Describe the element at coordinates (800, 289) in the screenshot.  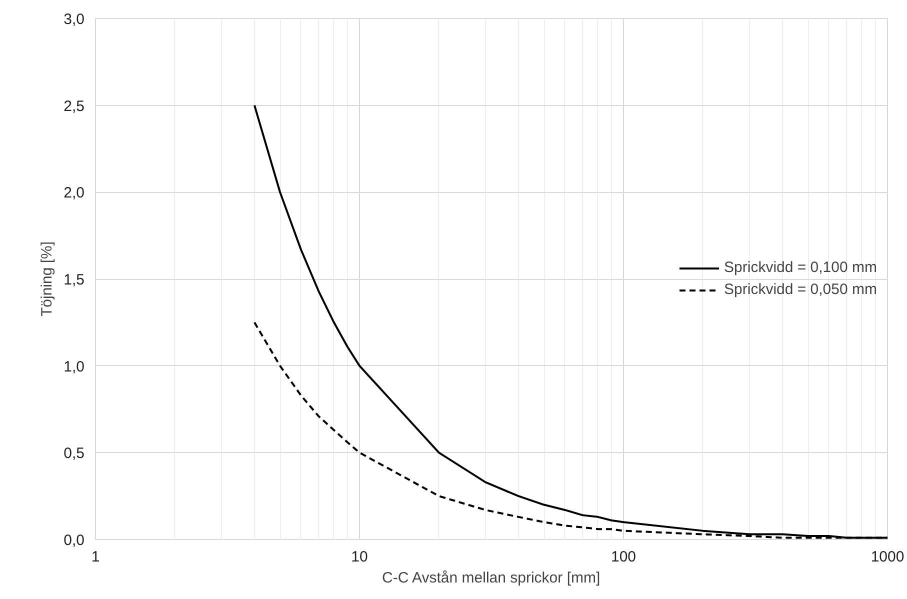
I see `legend-label: Sprickvidd = 0,050 mm` at that location.